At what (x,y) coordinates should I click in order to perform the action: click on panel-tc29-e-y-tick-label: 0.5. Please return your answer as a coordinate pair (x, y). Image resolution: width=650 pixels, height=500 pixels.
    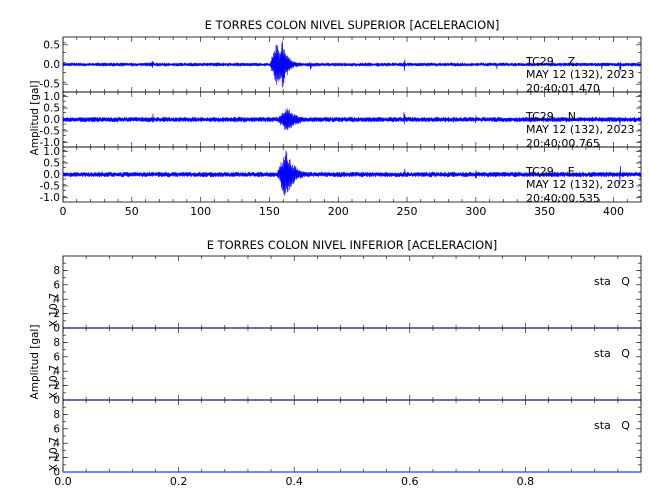
    Looking at the image, I should click on (51, 164).